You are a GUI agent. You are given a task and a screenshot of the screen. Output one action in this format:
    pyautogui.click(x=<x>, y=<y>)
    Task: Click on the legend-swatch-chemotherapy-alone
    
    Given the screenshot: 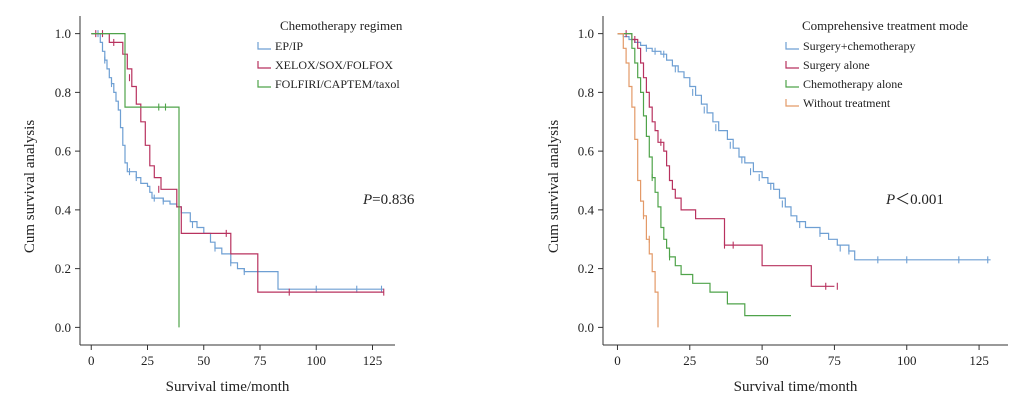 What is the action you would take?
    pyautogui.click(x=792, y=84)
    